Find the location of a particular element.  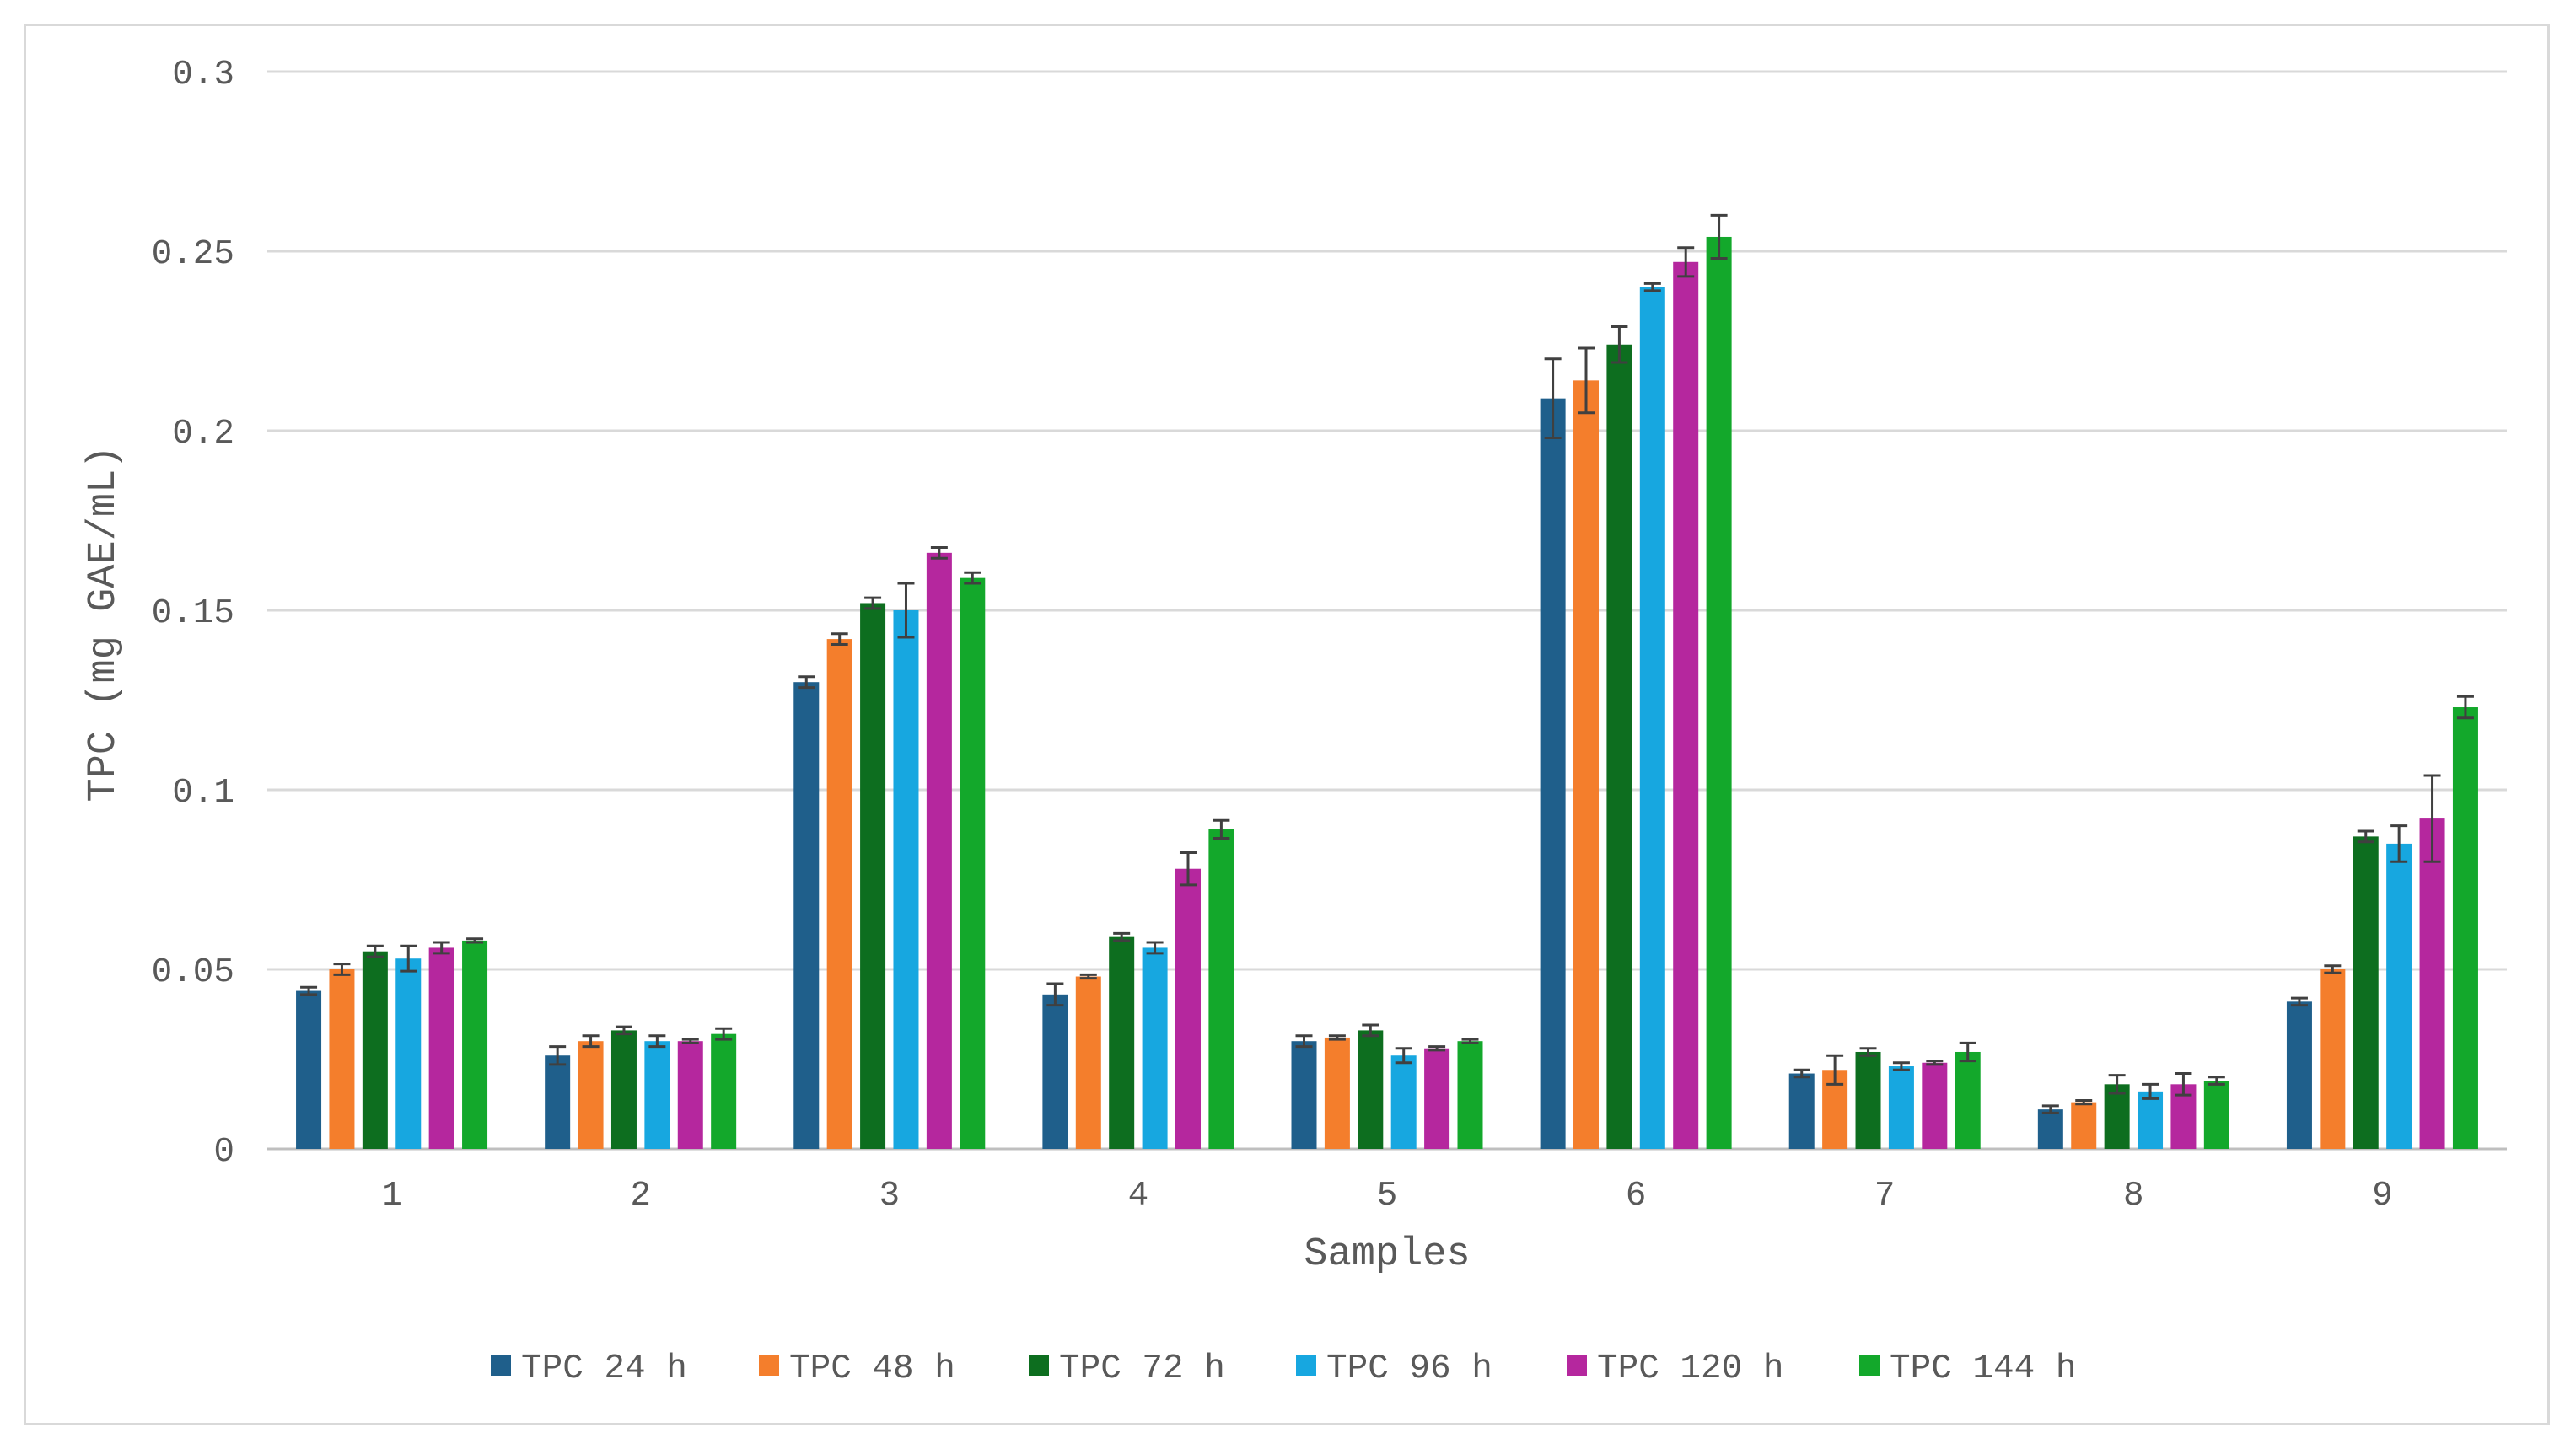

y-tick-label: 0.2 is located at coordinates (203, 434).